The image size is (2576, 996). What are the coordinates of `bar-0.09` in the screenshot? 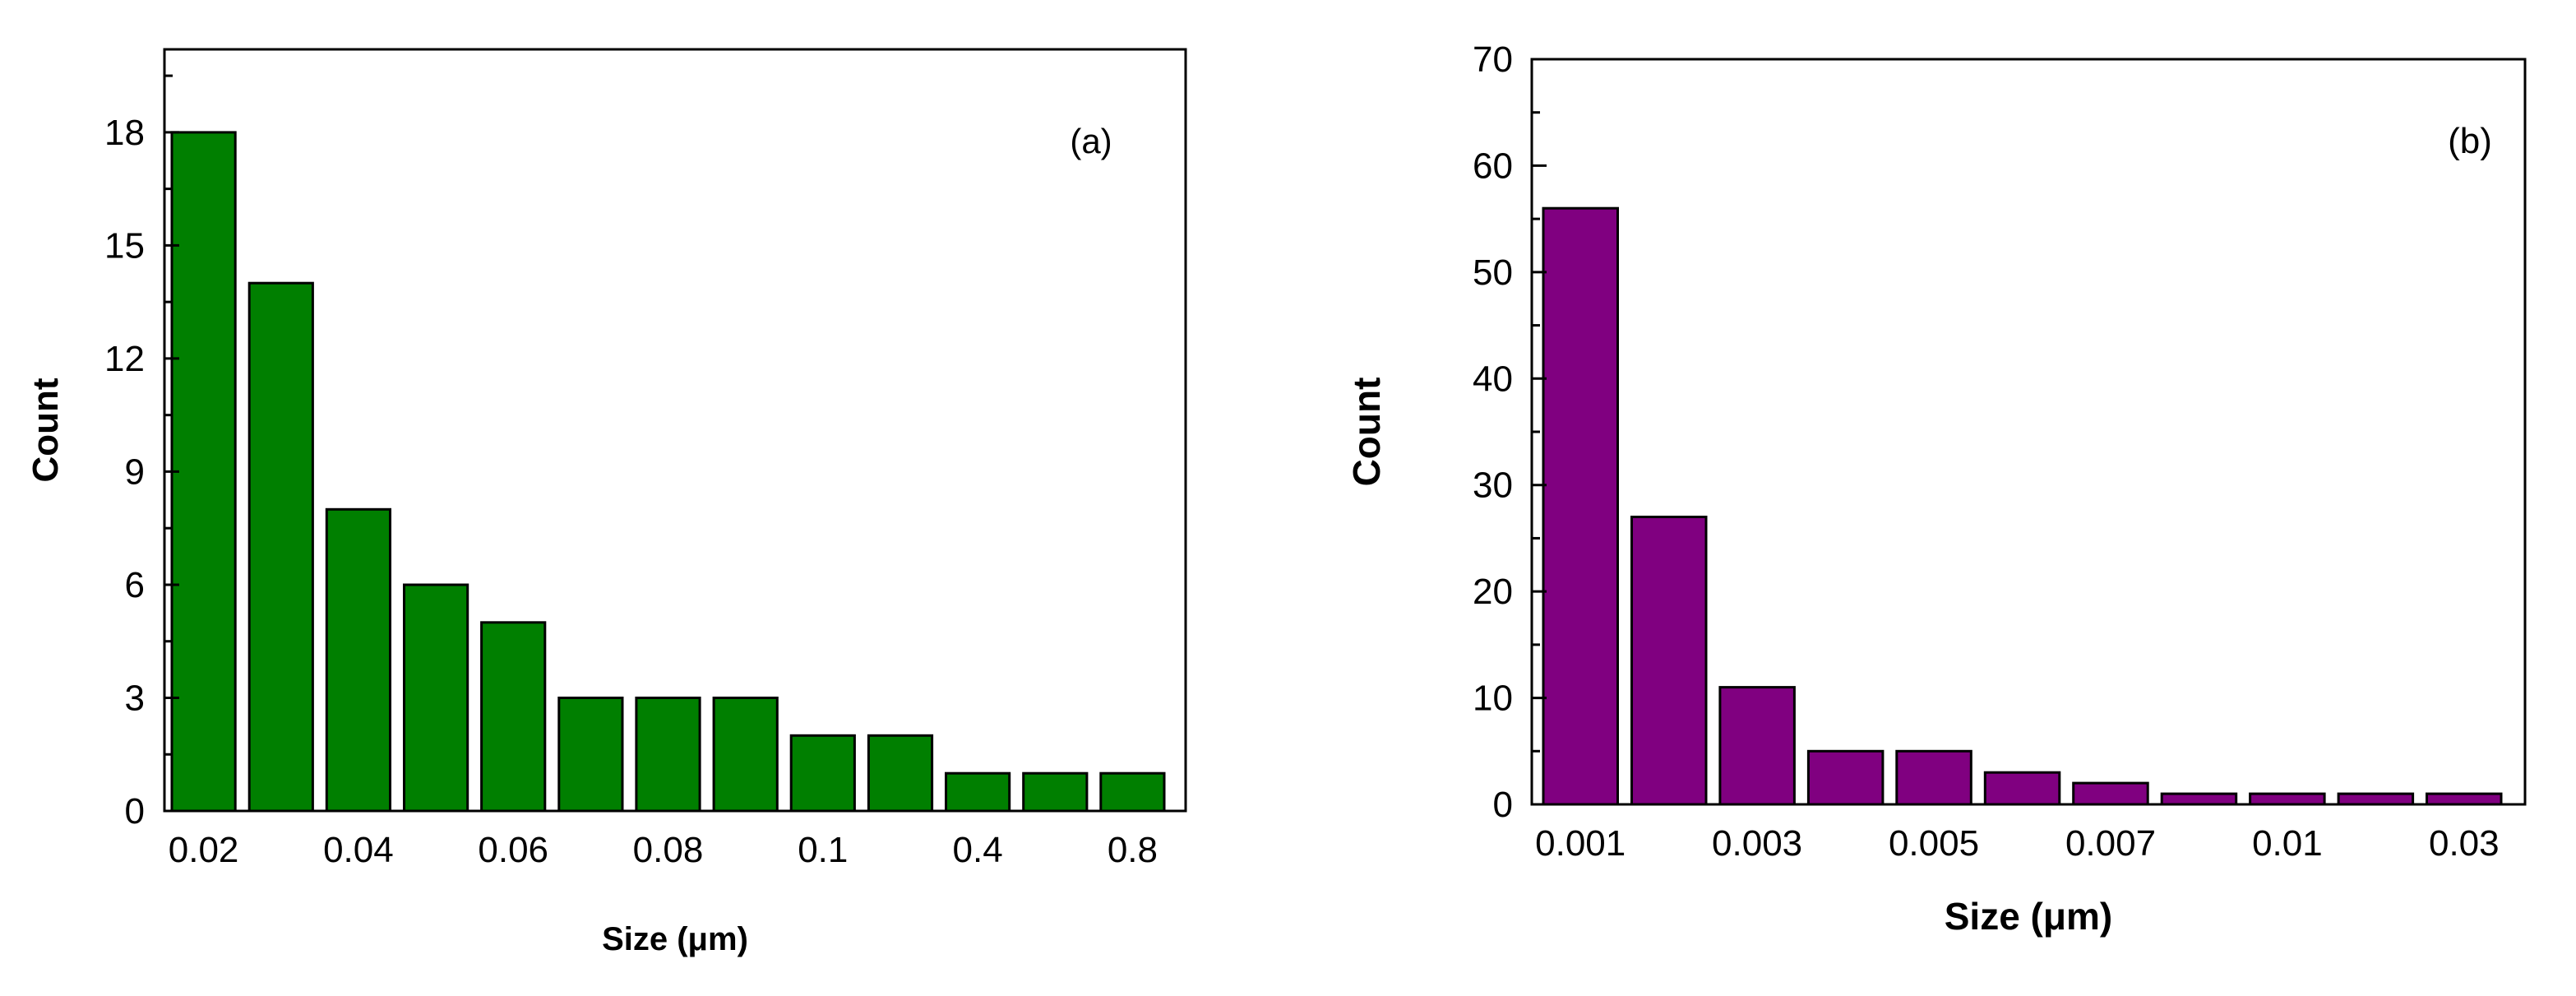 It's located at (745, 755).